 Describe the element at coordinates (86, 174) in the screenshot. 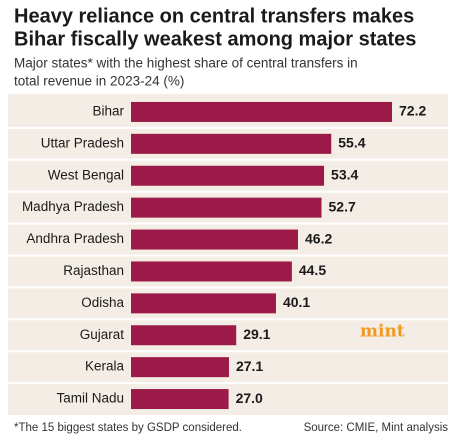

I see `category-label: West Bengal` at that location.